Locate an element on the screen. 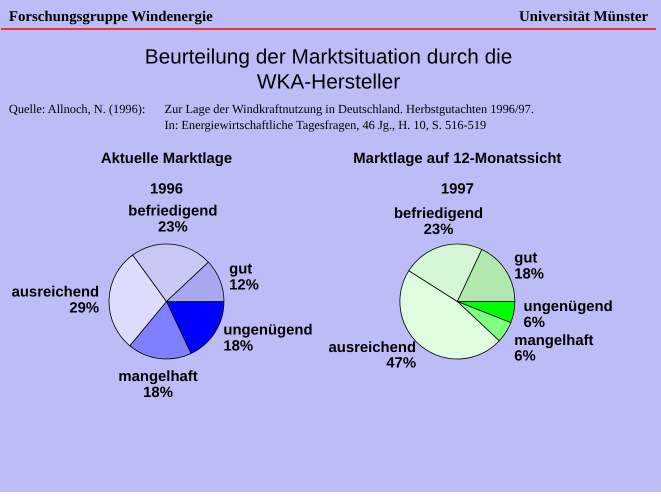  text: Beurteilung der Marktsituation durch die WKA-Hersteller is located at coordinates (328, 70).